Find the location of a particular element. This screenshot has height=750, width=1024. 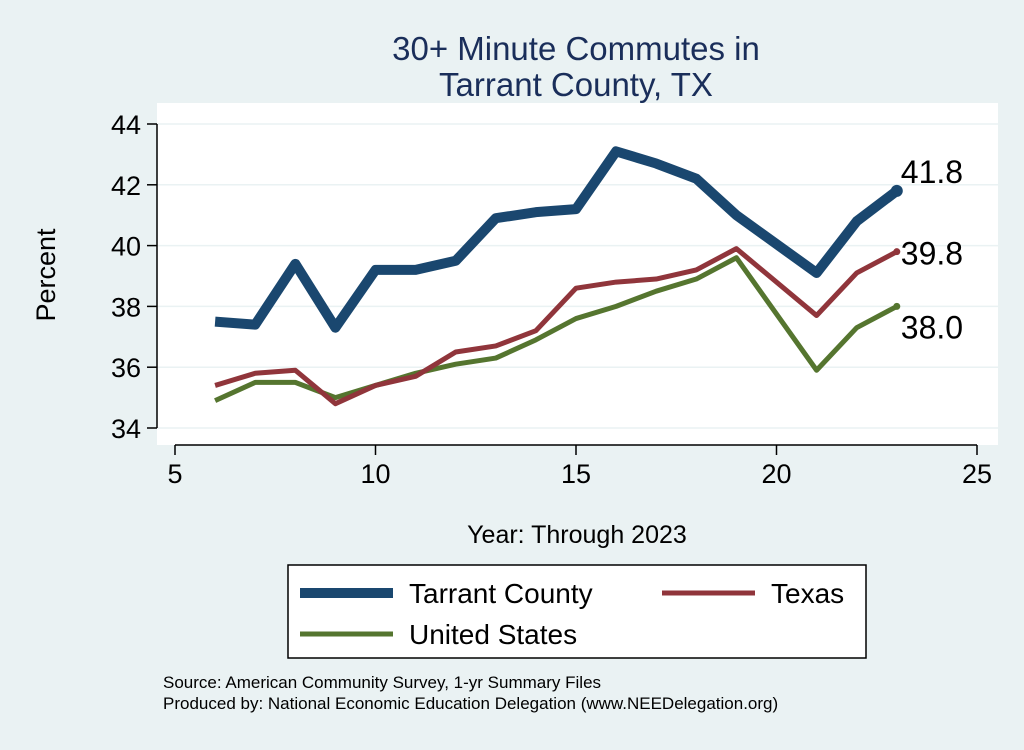

end-label-tarrant-county: 41.8 is located at coordinates (932, 172).